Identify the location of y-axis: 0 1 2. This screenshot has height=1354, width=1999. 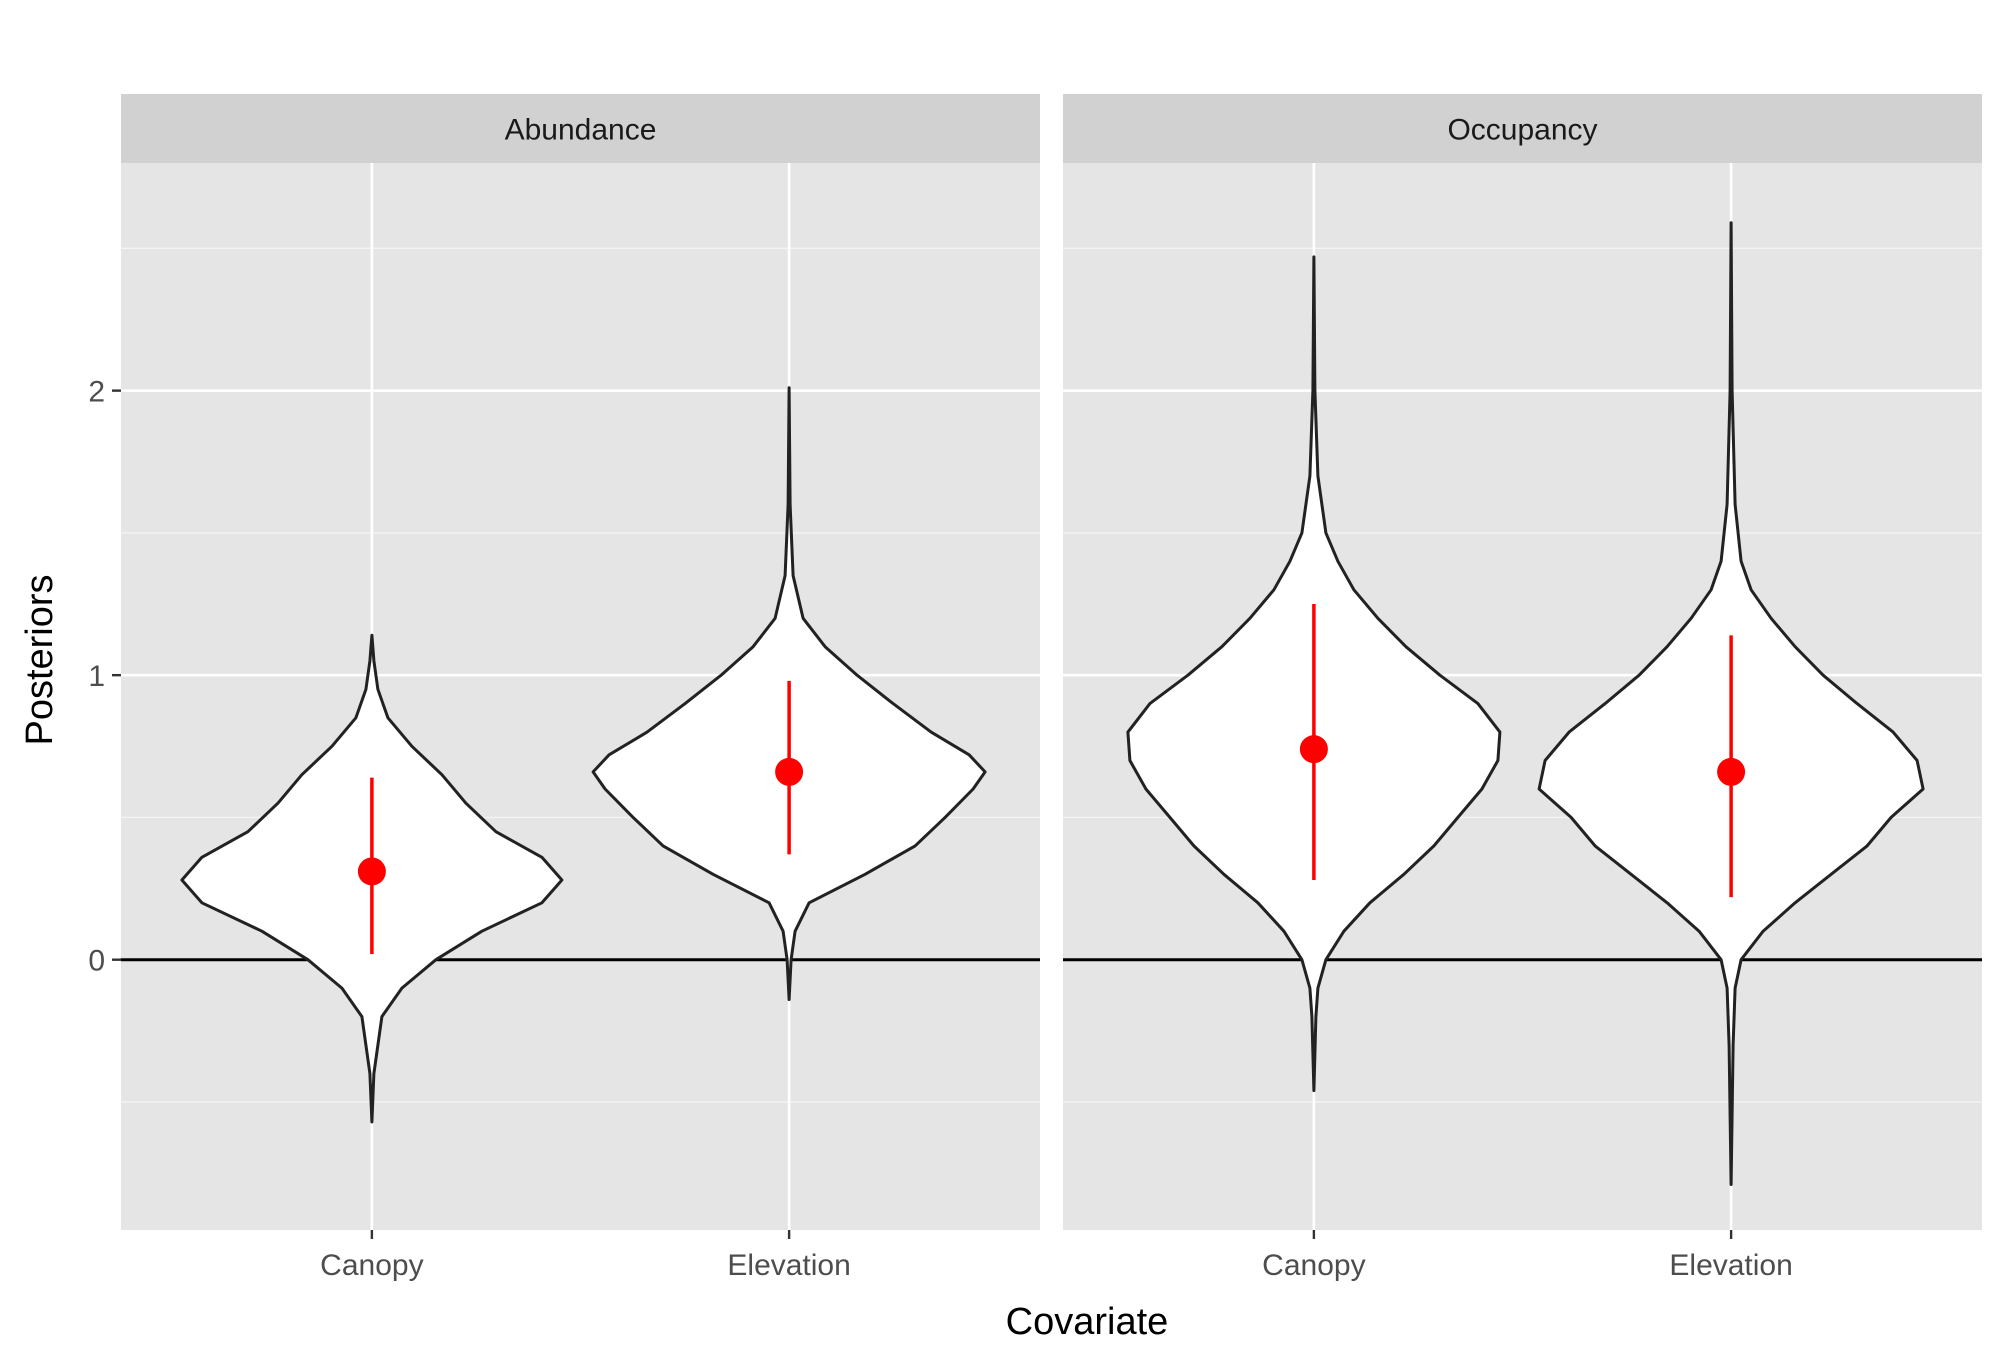
(104, 677).